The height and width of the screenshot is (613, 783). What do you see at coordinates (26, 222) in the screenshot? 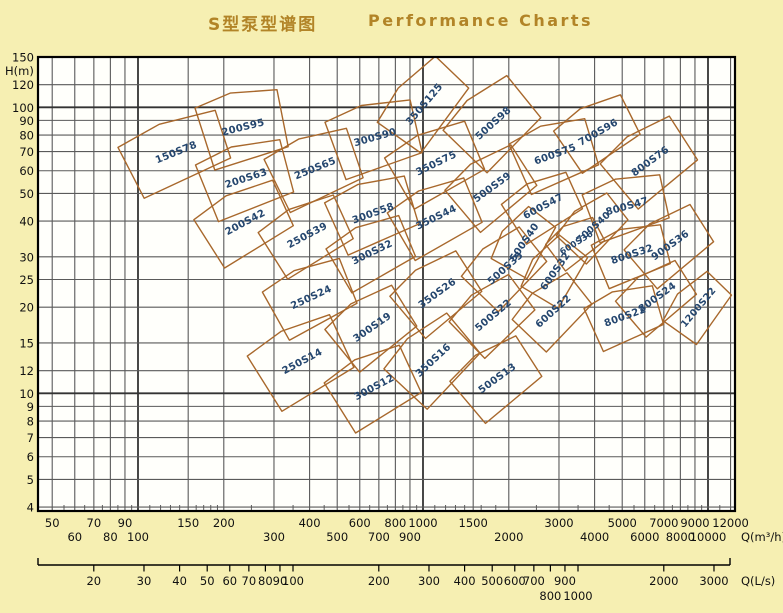
I see `y-tick-label: 40` at bounding box center [26, 222].